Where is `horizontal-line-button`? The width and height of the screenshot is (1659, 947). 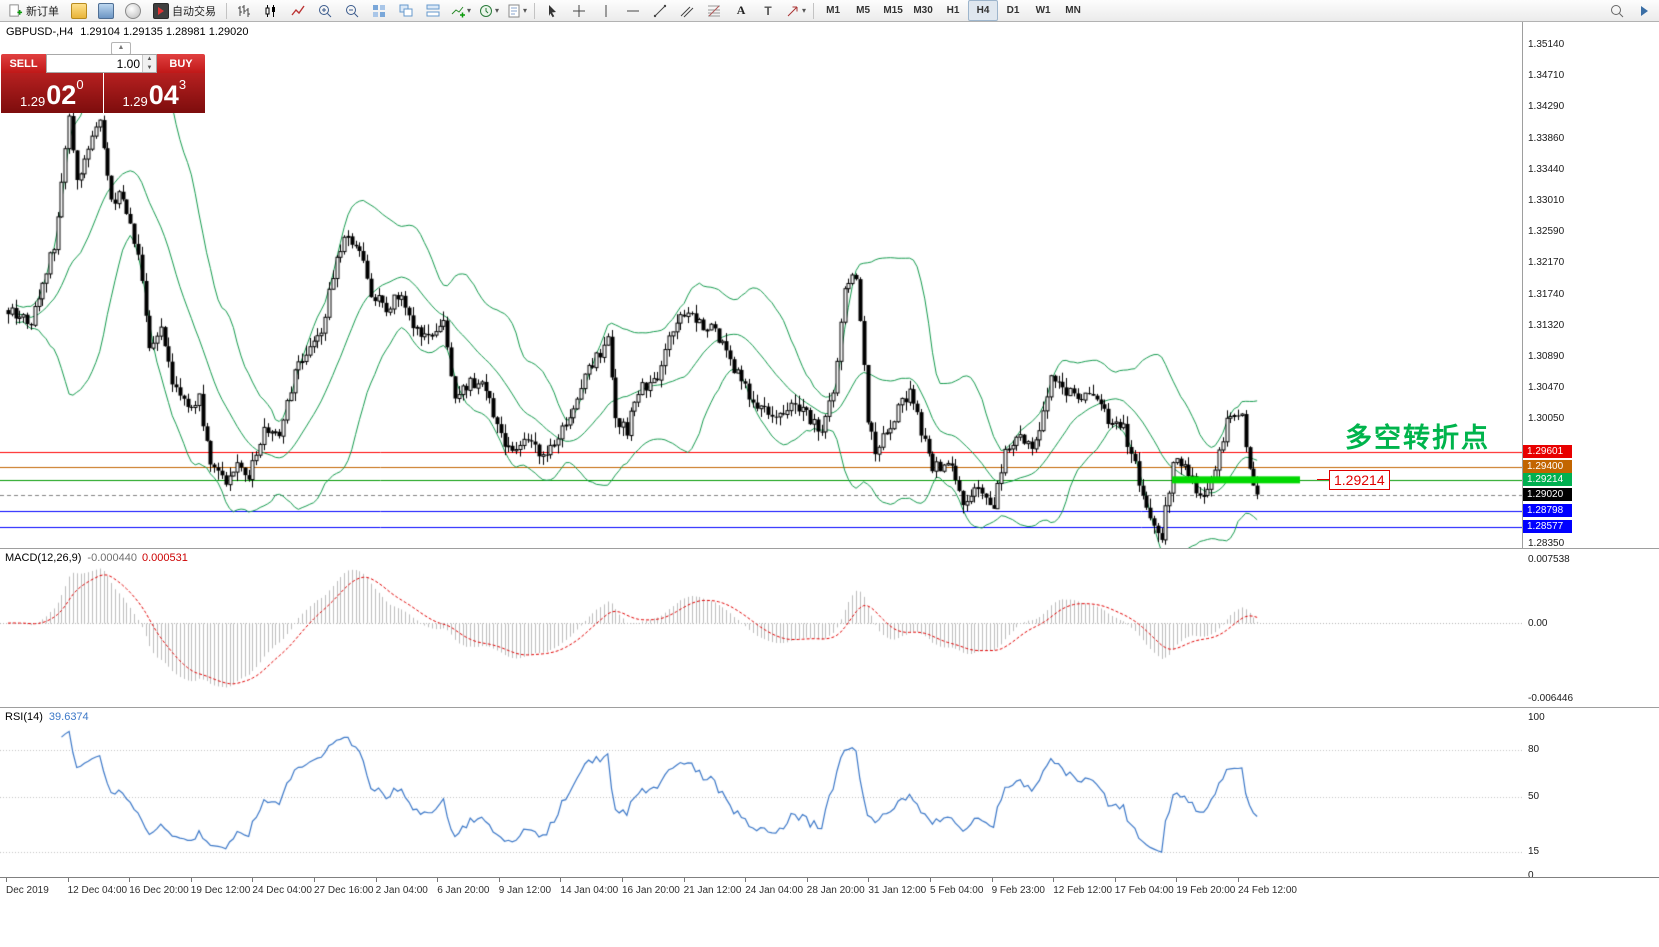 horizontal-line-button is located at coordinates (633, 10).